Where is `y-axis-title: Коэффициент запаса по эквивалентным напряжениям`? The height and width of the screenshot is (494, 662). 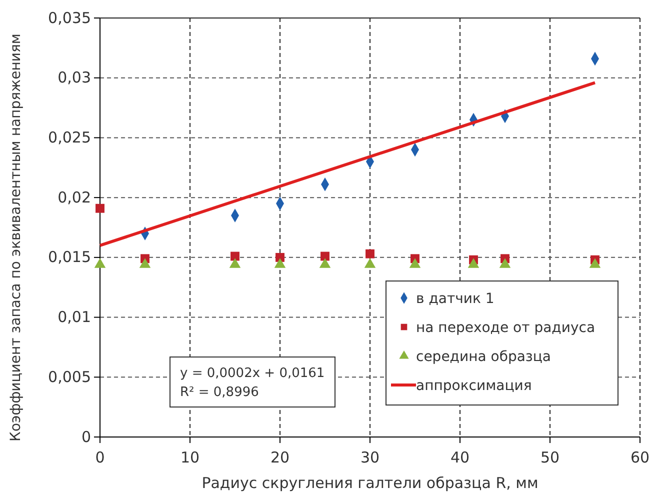
y-axis-title: Коэффициент запаса по эквивалентным напряжениям is located at coordinates (16, 238).